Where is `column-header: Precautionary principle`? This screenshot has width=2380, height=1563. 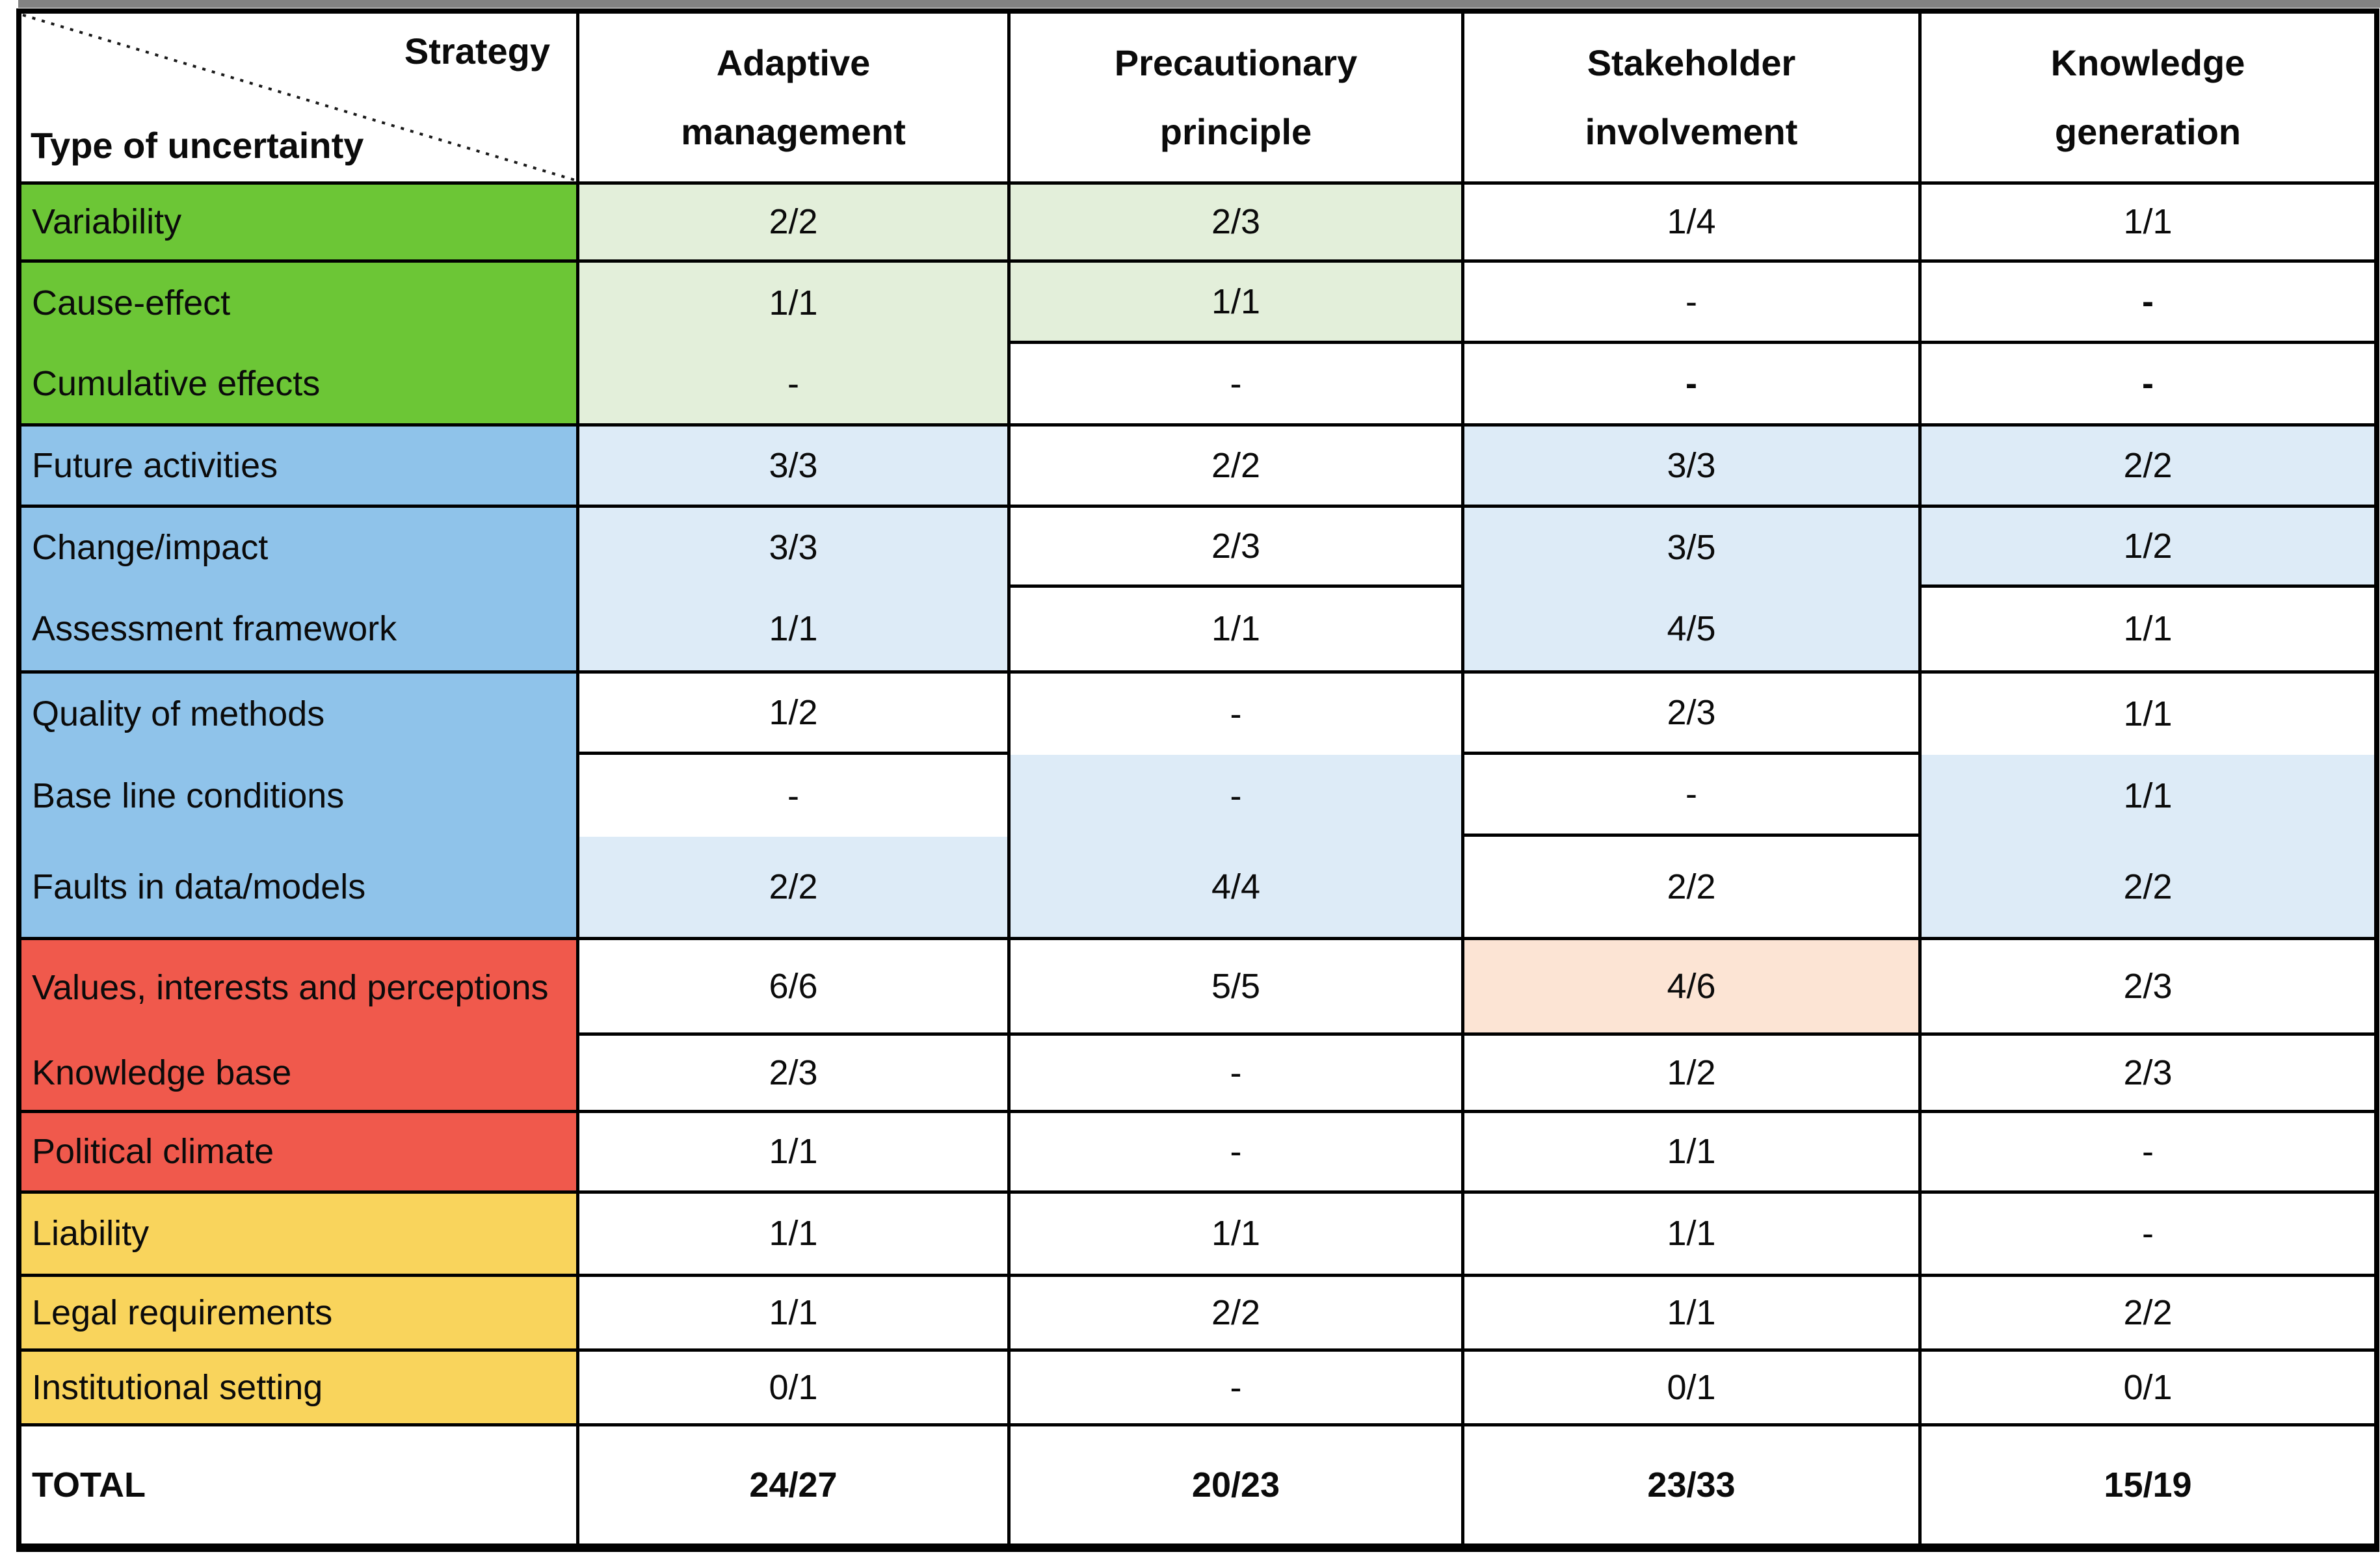
column-header: Precautionary principle is located at coordinates (1234, 99).